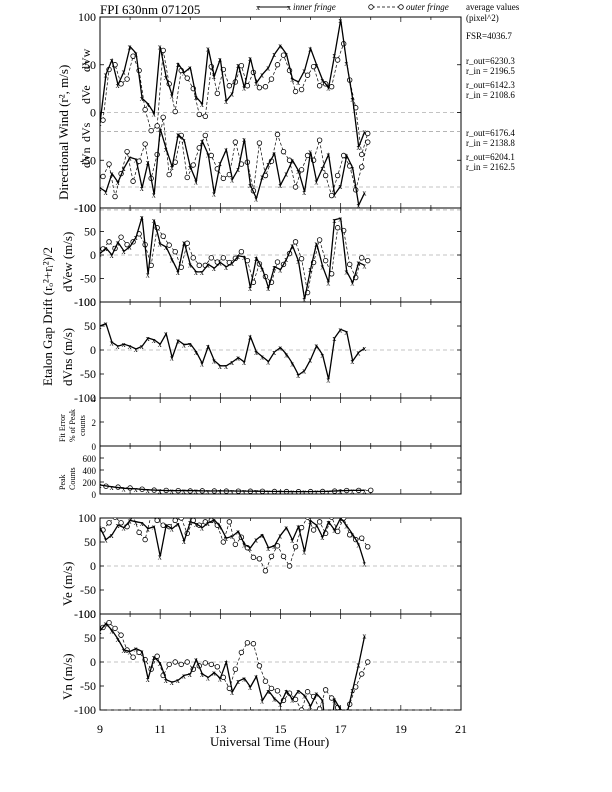  I want to click on r-out-1: r_out=6230.3, so click(490, 61).